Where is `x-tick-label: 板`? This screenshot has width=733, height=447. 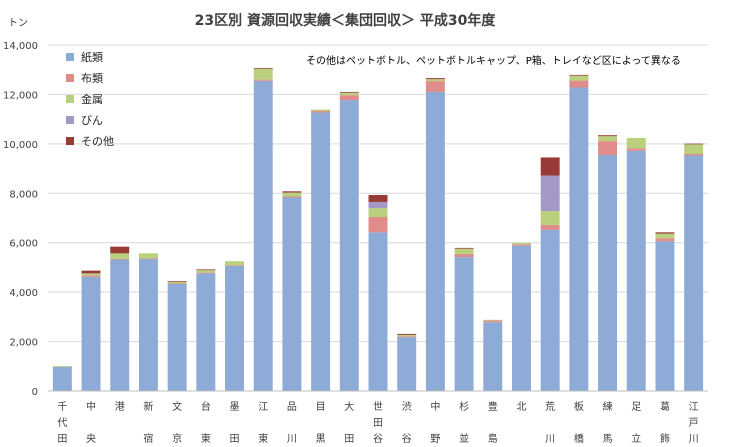 x-tick-label: 板 is located at coordinates (579, 406).